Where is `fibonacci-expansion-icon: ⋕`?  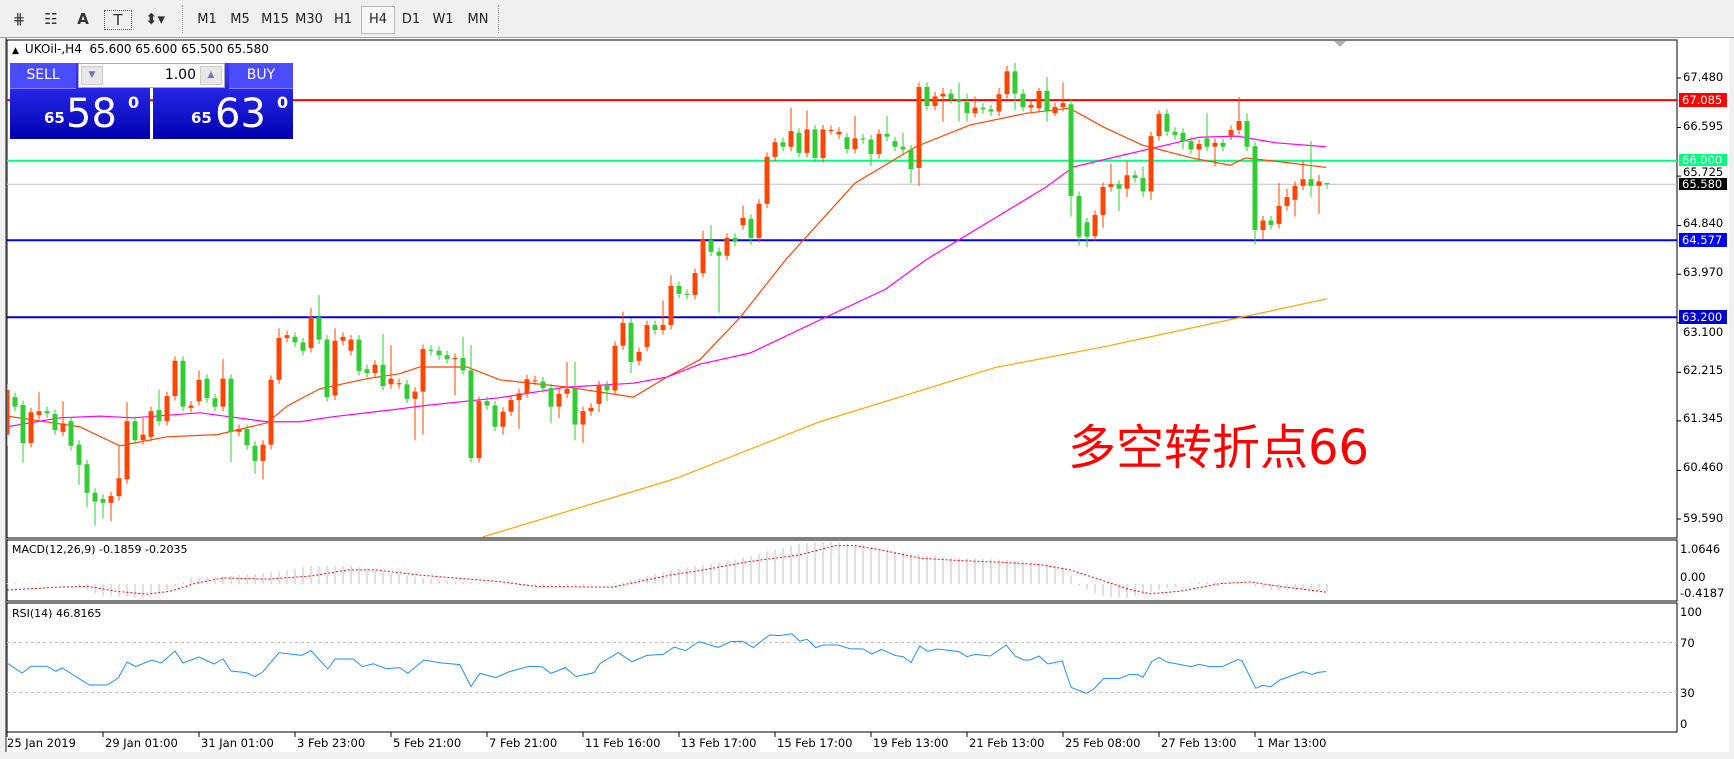 fibonacci-expansion-icon: ⋕ is located at coordinates (19, 19).